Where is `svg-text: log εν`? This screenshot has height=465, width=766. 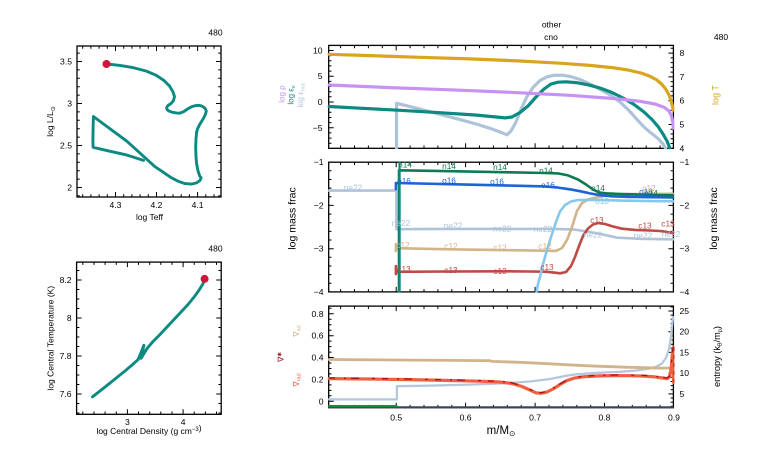
svg-text: log εν is located at coordinates (292, 94).